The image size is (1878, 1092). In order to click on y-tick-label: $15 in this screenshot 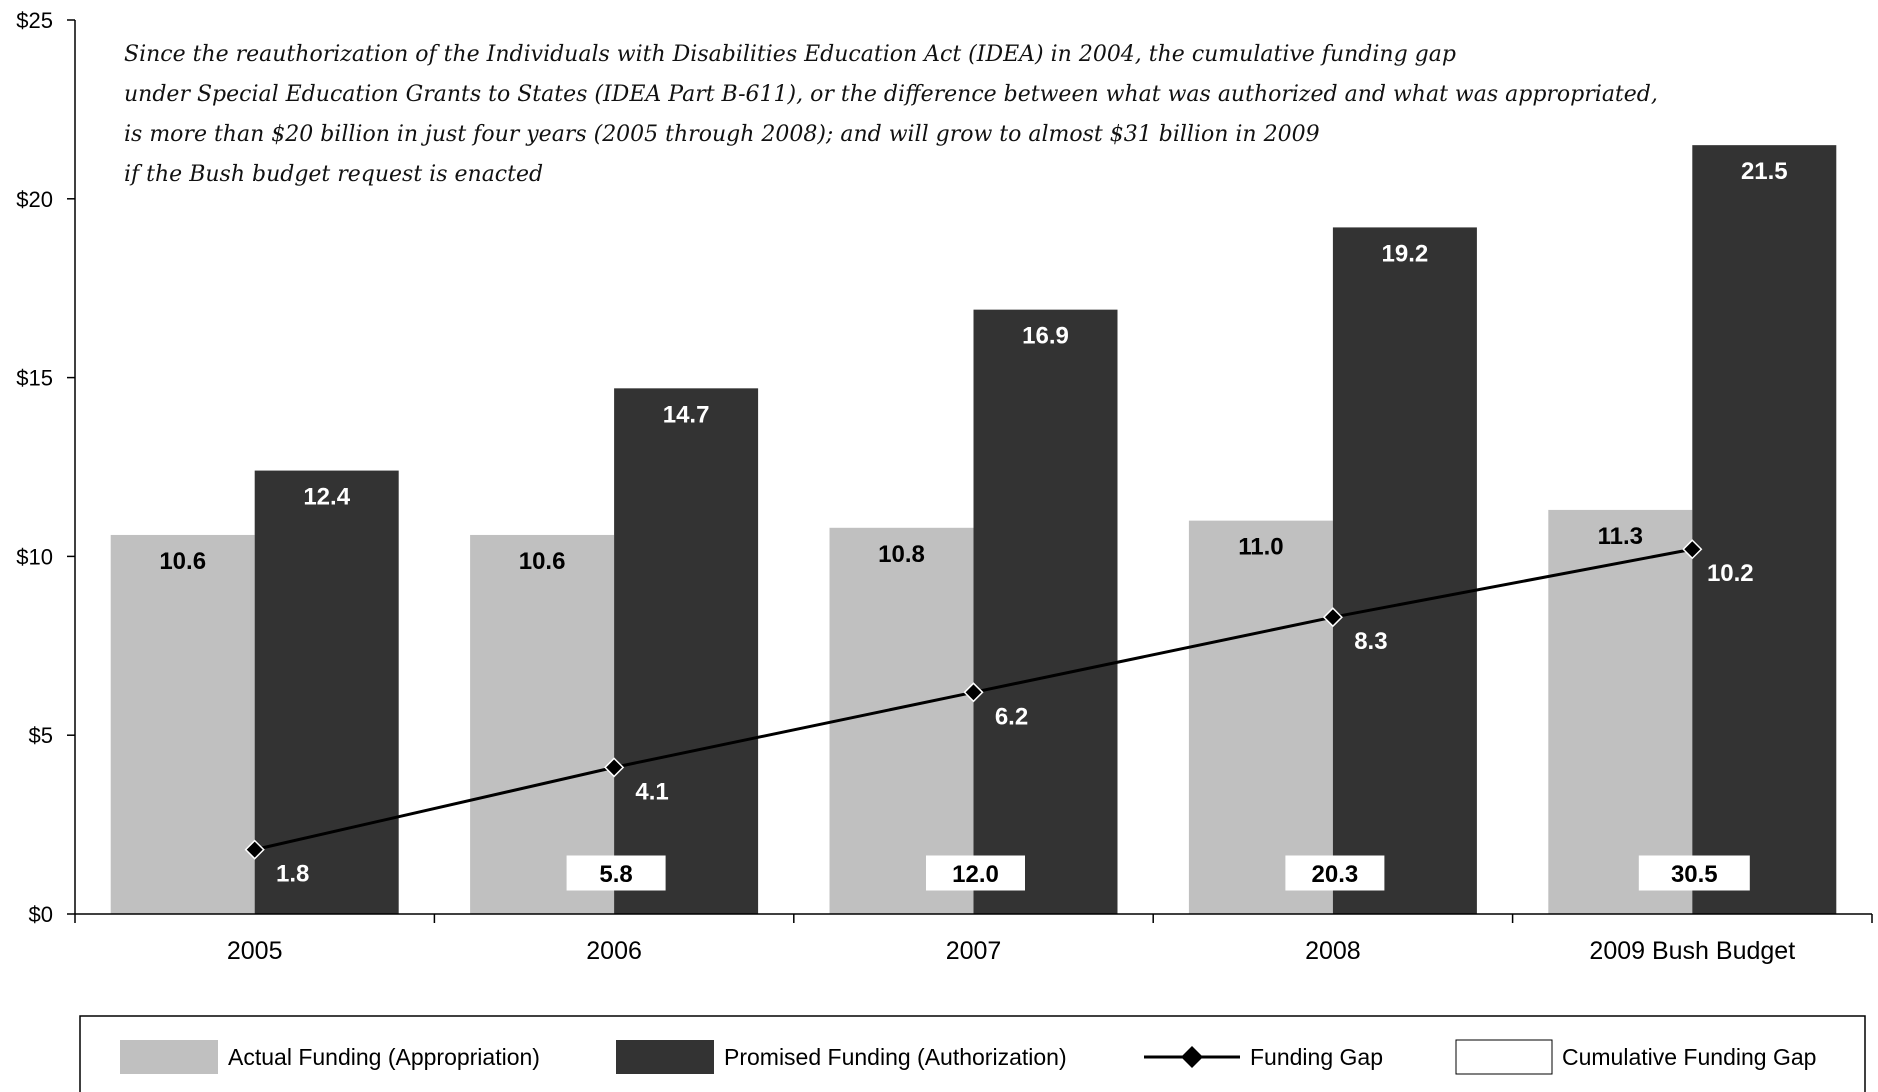, I will do `click(34, 378)`.